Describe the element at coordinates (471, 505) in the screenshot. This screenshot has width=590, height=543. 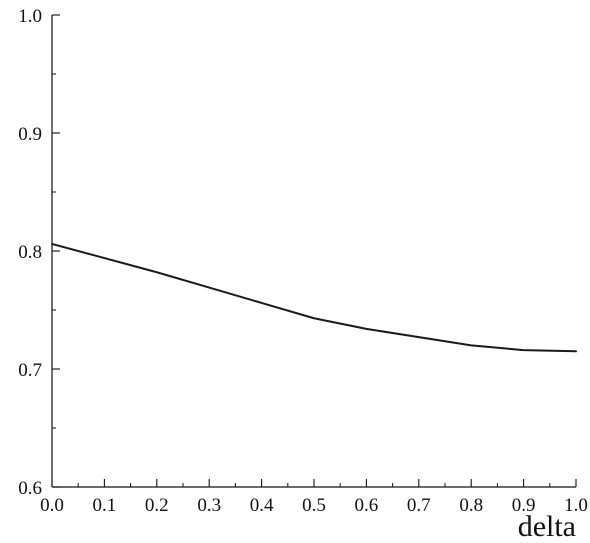
I see `x-tick-label: 0.8` at that location.